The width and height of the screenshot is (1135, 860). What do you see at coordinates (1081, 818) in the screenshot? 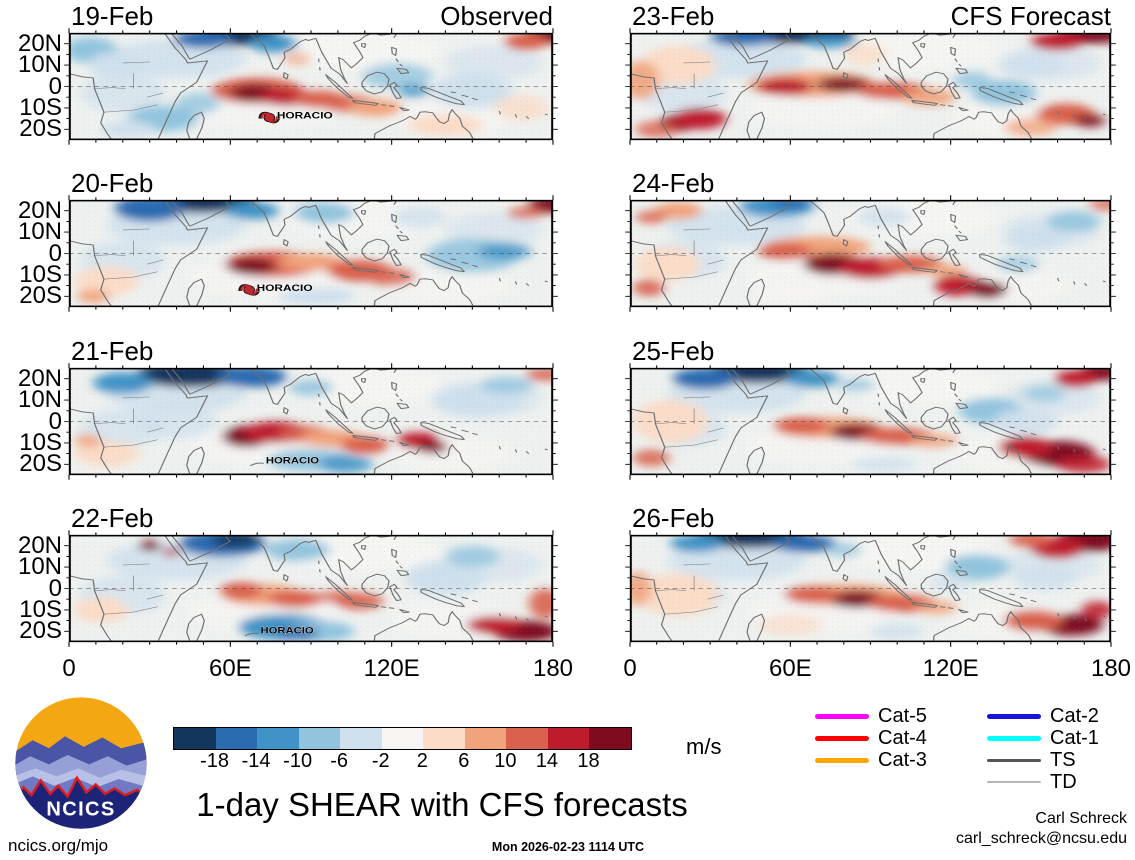
I see `credit-name: Carl Schreck` at bounding box center [1081, 818].